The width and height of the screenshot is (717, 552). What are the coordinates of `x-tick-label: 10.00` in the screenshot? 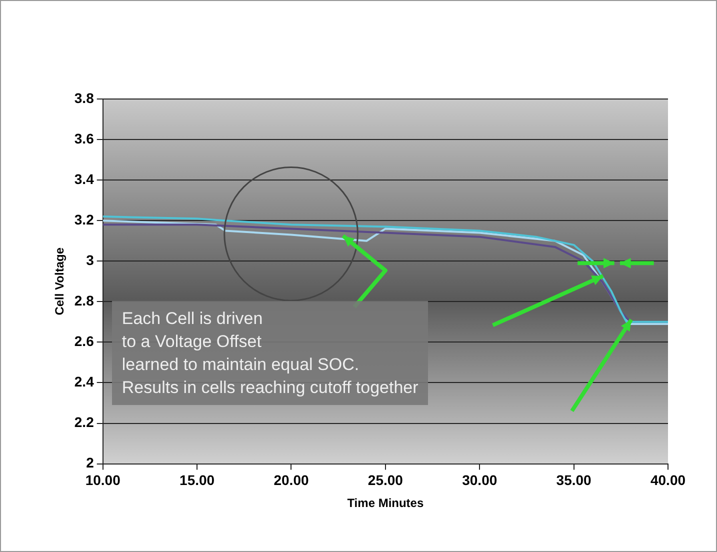 It's located at (103, 480).